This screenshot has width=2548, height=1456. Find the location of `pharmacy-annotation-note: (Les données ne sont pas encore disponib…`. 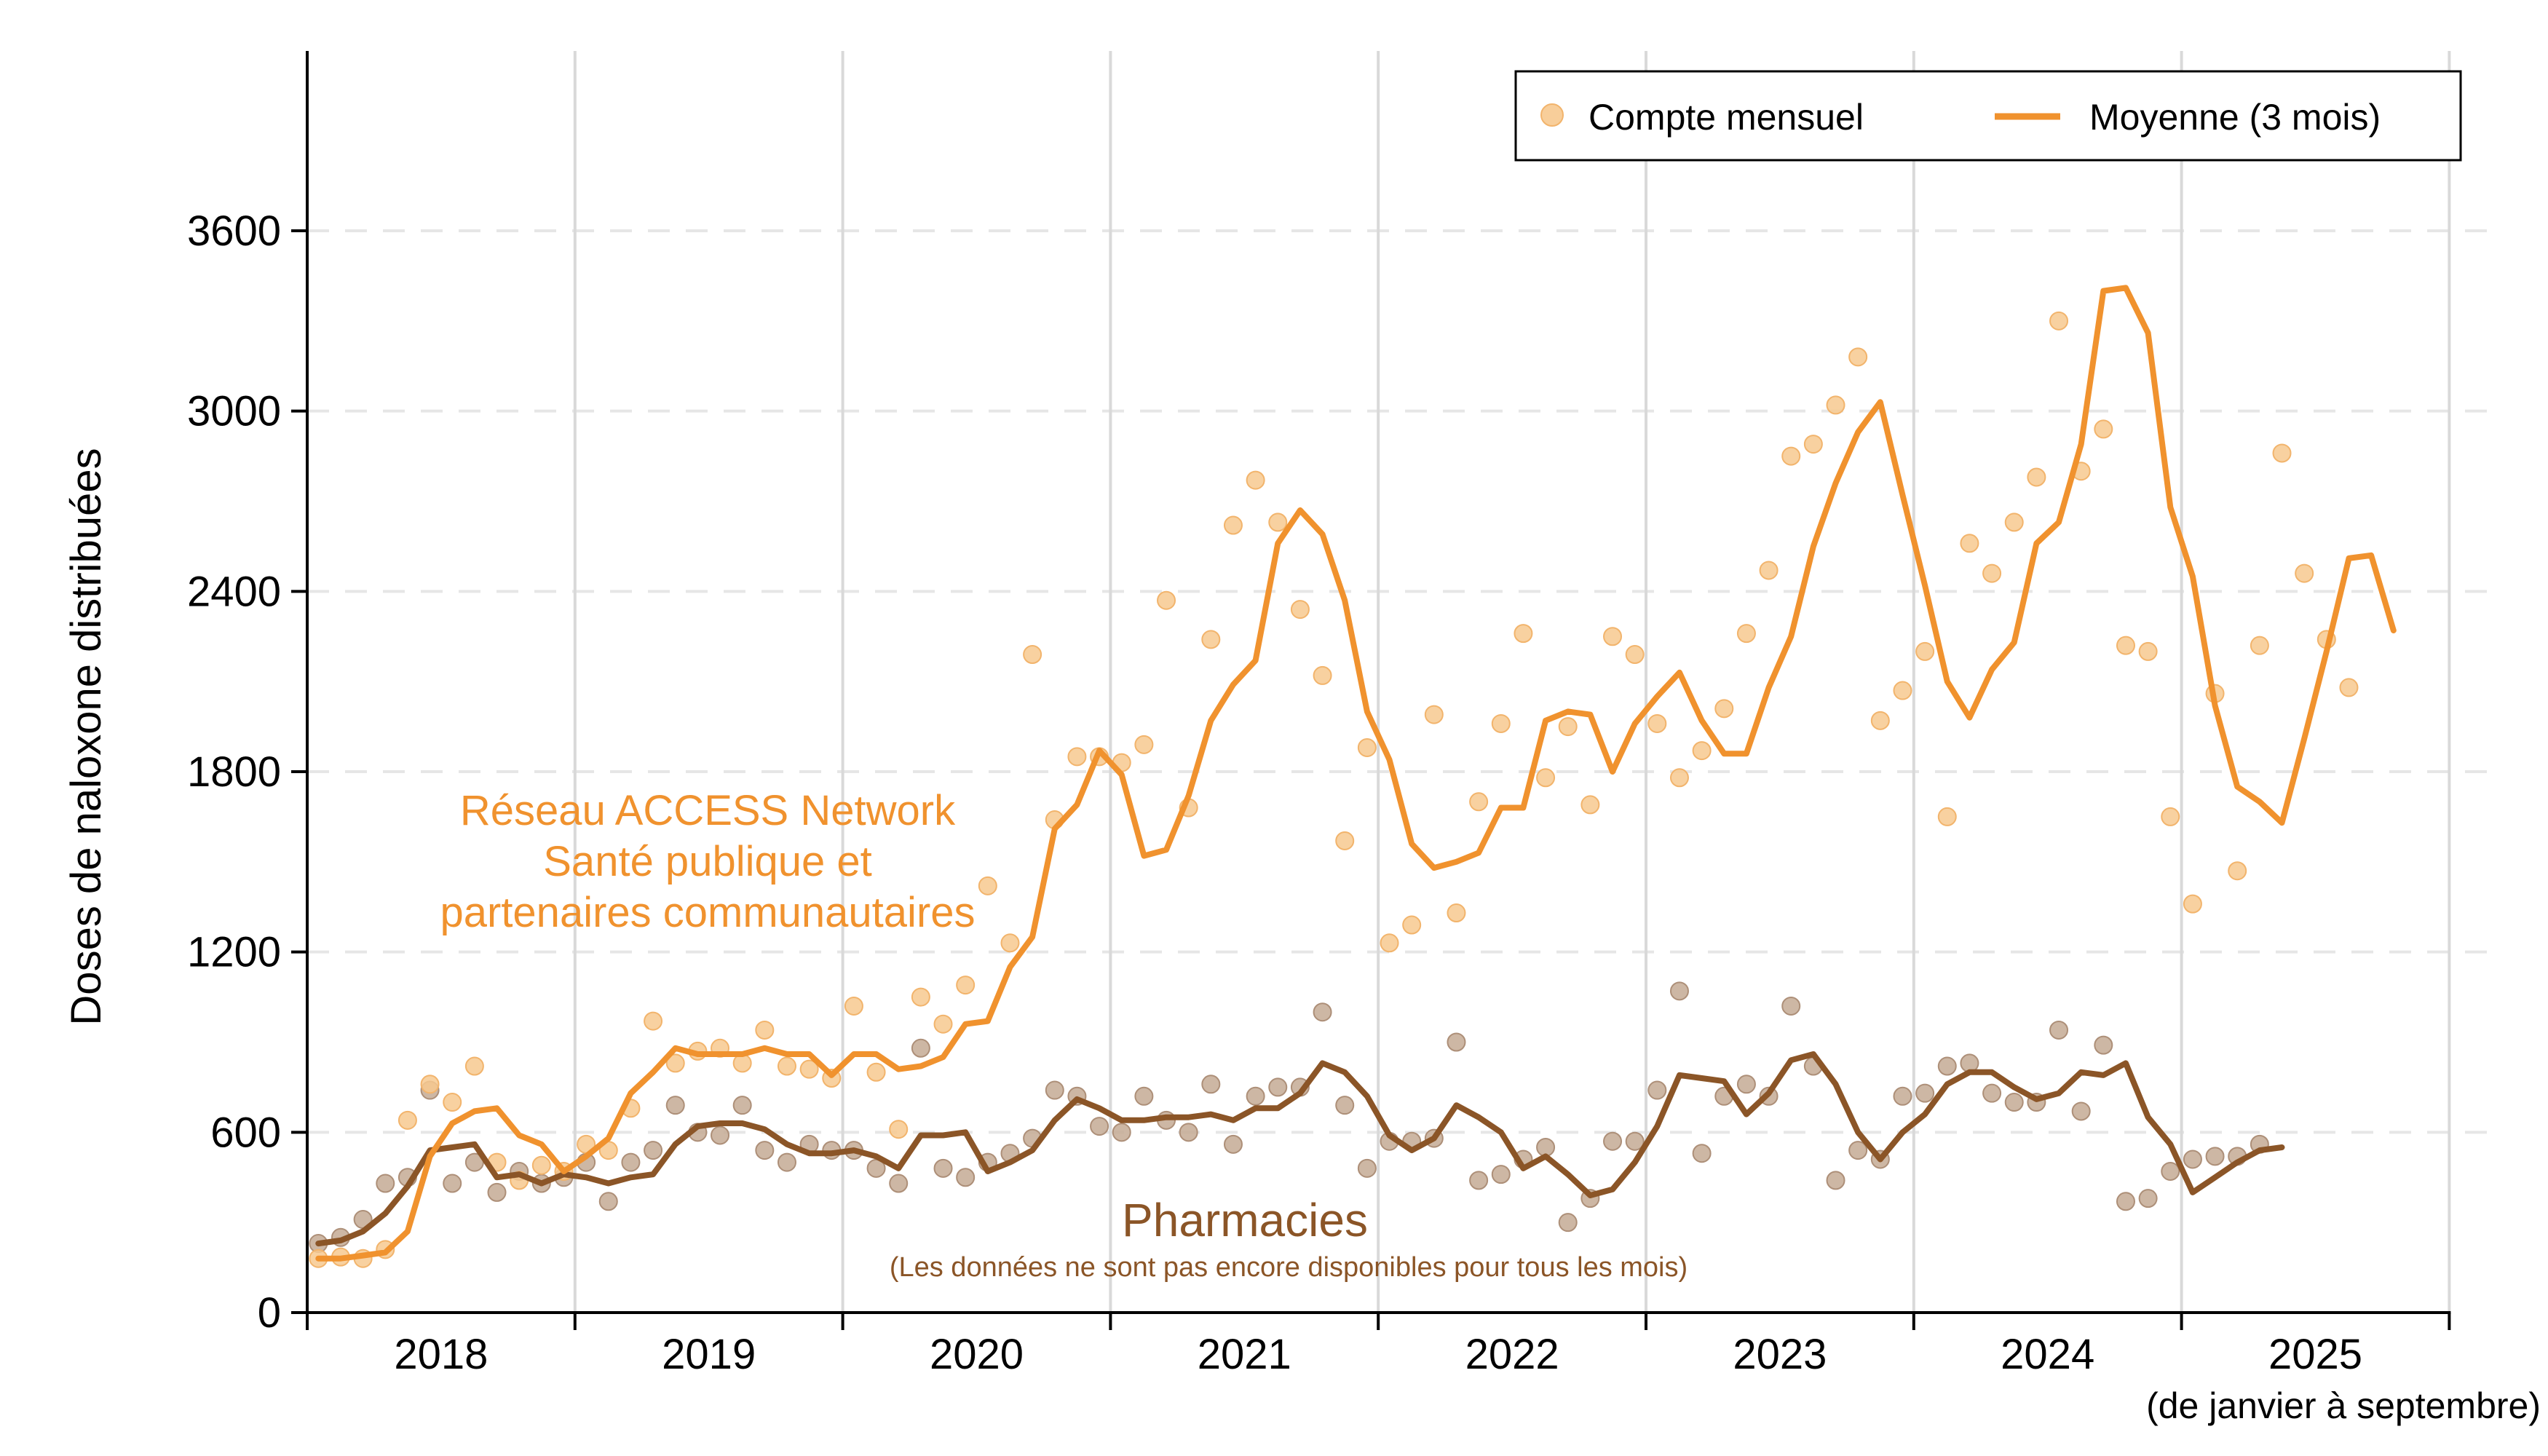

pharmacy-annotation-note: (Les données ne sont pas encore disponib… is located at coordinates (1289, 1267).